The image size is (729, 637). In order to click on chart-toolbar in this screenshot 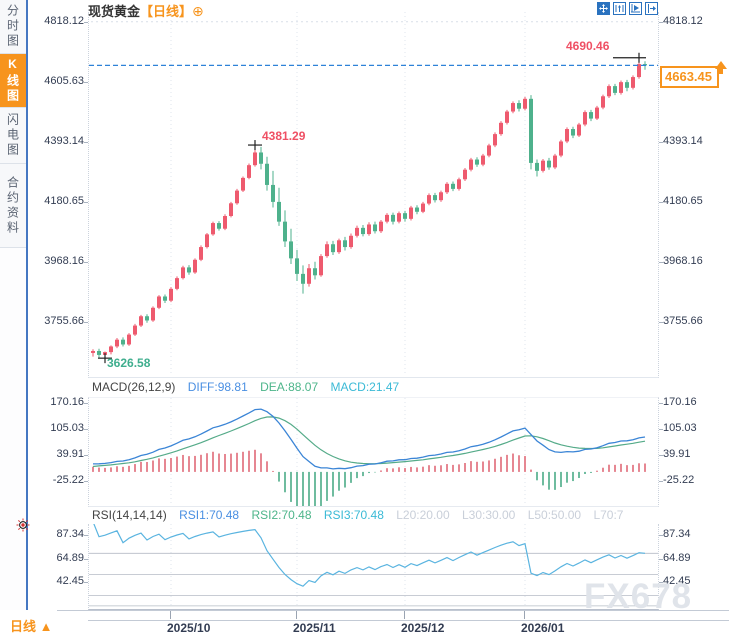, I will do `click(627, 8)`.